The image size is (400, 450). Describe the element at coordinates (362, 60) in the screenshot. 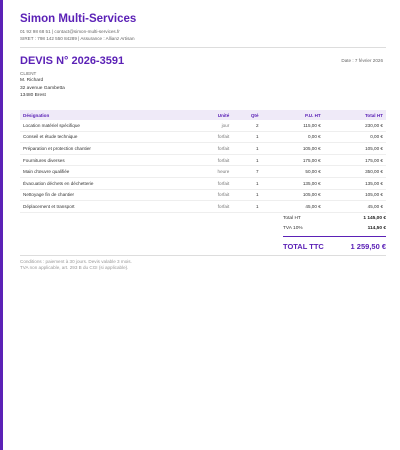

I see `quote-date: Date : 7 février 2026` at that location.